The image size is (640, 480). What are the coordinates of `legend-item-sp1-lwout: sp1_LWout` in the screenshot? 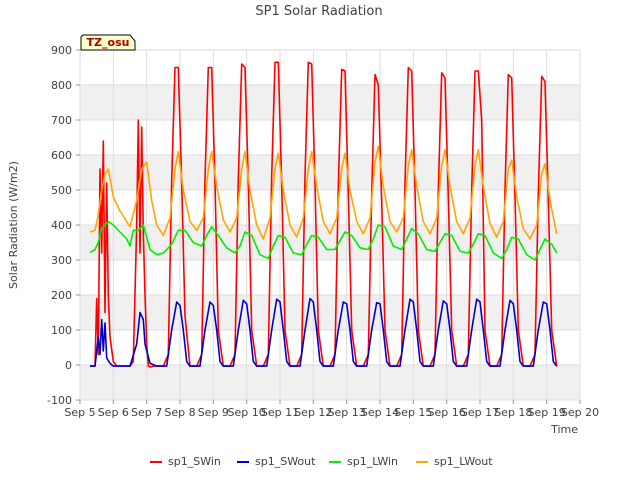 It's located at (454, 461).